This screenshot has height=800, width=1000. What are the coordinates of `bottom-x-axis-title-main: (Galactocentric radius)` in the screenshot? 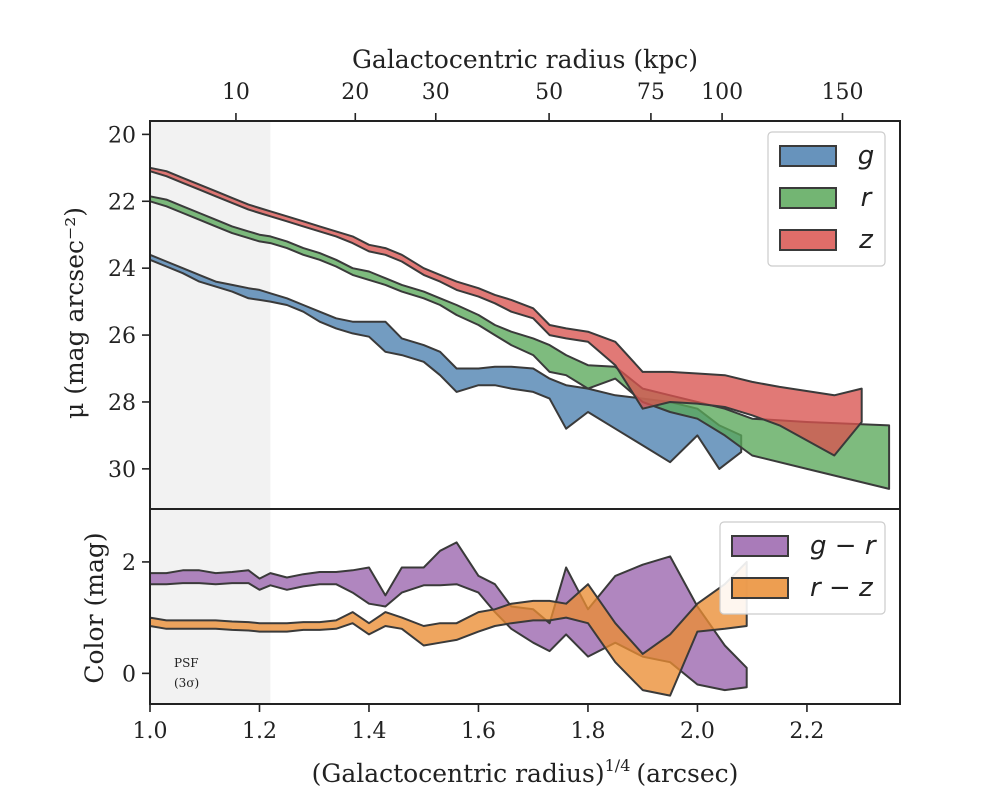 It's located at (458, 773).